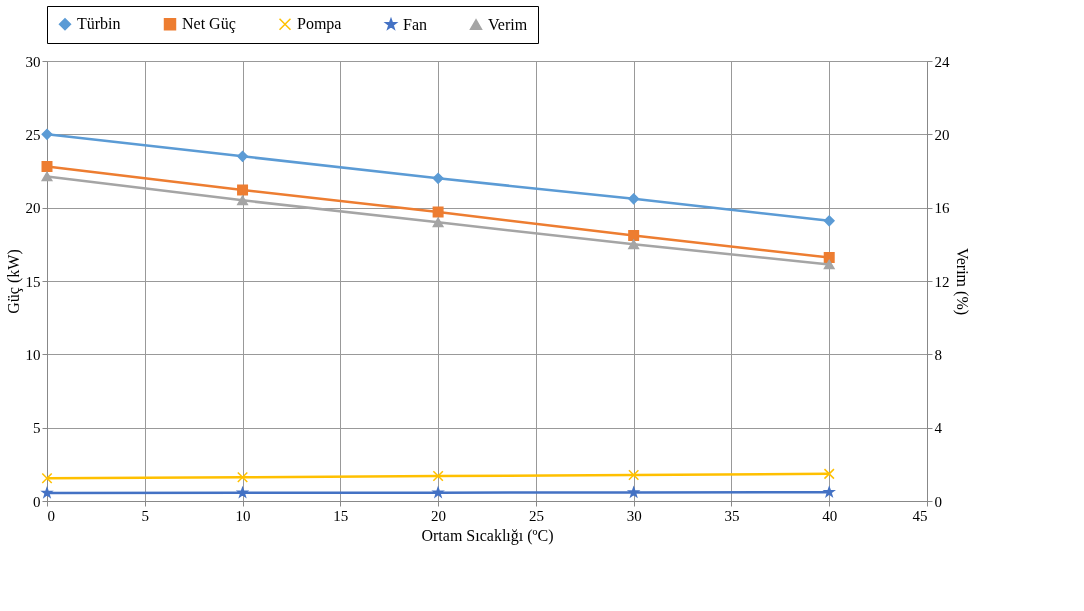 This screenshot has height=611, width=1084. I want to click on y2-tick-label: 12, so click(942, 281).